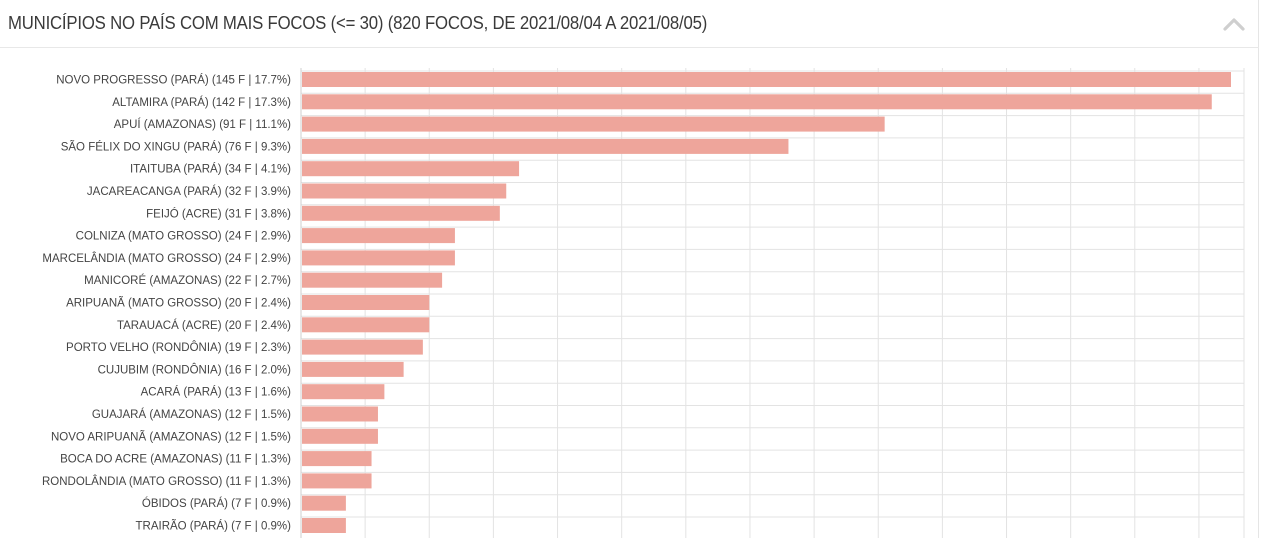 This screenshot has height=538, width=1261. What do you see at coordinates (195, 369) in the screenshot?
I see `category-label: CUJUBIM (RONDÔNIA) (16 F | 2.0%)` at bounding box center [195, 369].